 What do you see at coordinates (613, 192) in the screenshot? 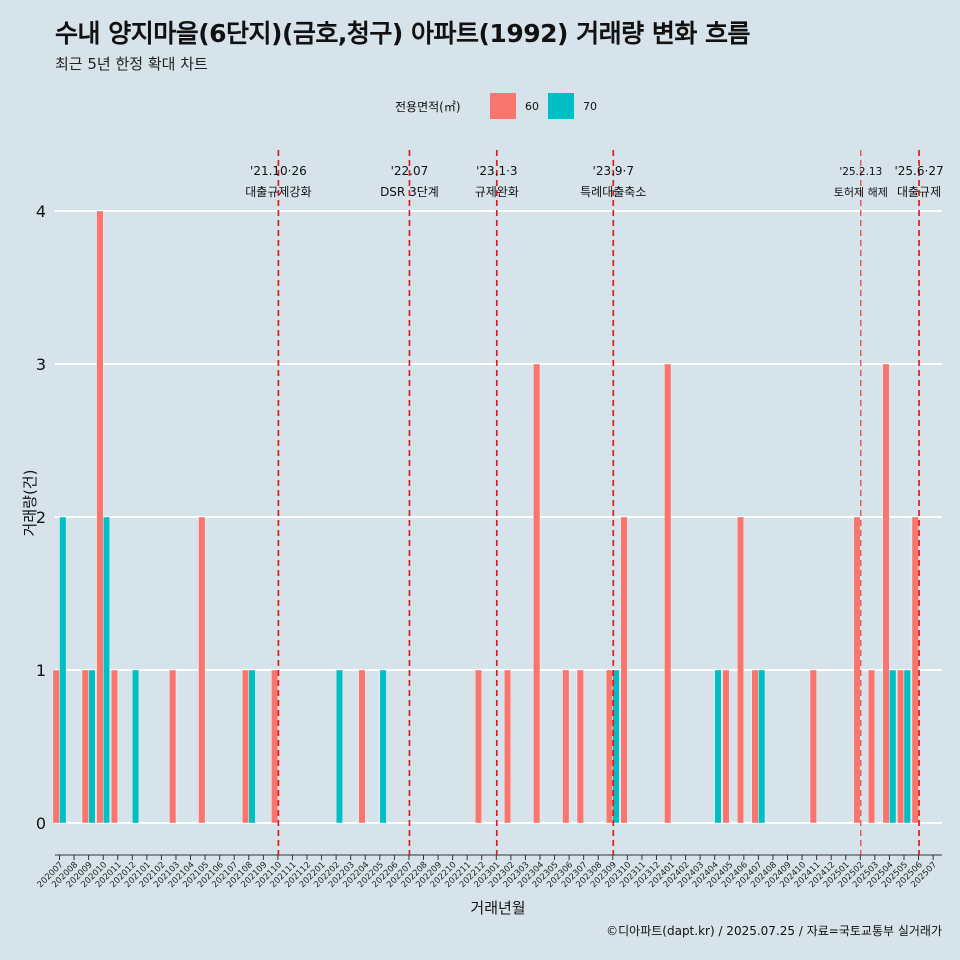
I see `event-label-202309: 특례대출축소` at bounding box center [613, 192].